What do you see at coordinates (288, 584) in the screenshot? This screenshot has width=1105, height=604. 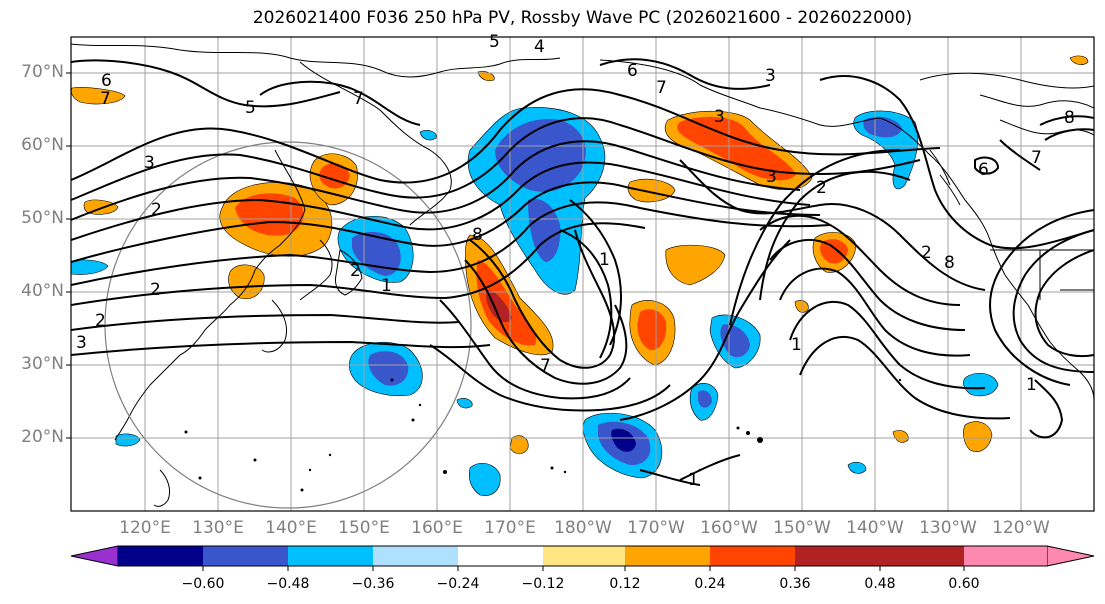 I see `colorbar-tick-label: −0.48` at bounding box center [288, 584].